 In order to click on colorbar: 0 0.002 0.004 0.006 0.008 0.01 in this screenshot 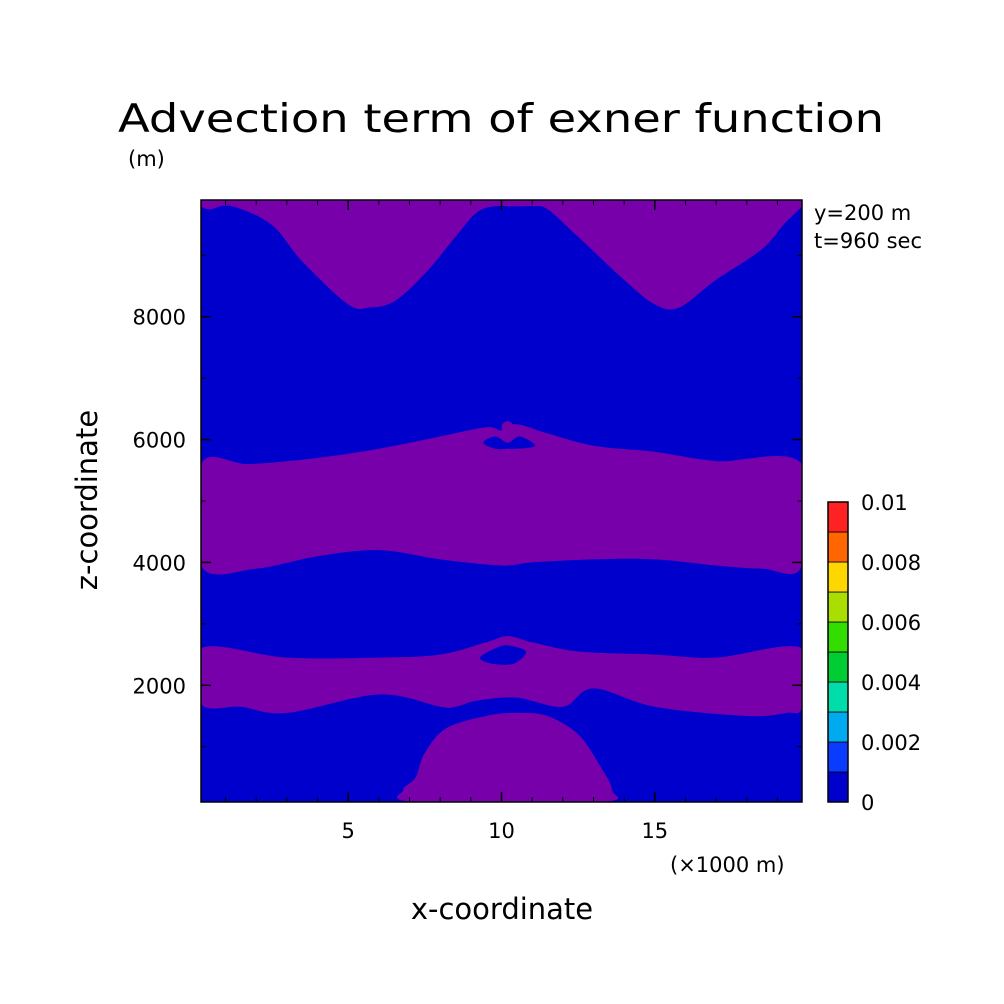, I will do `click(874, 653)`.